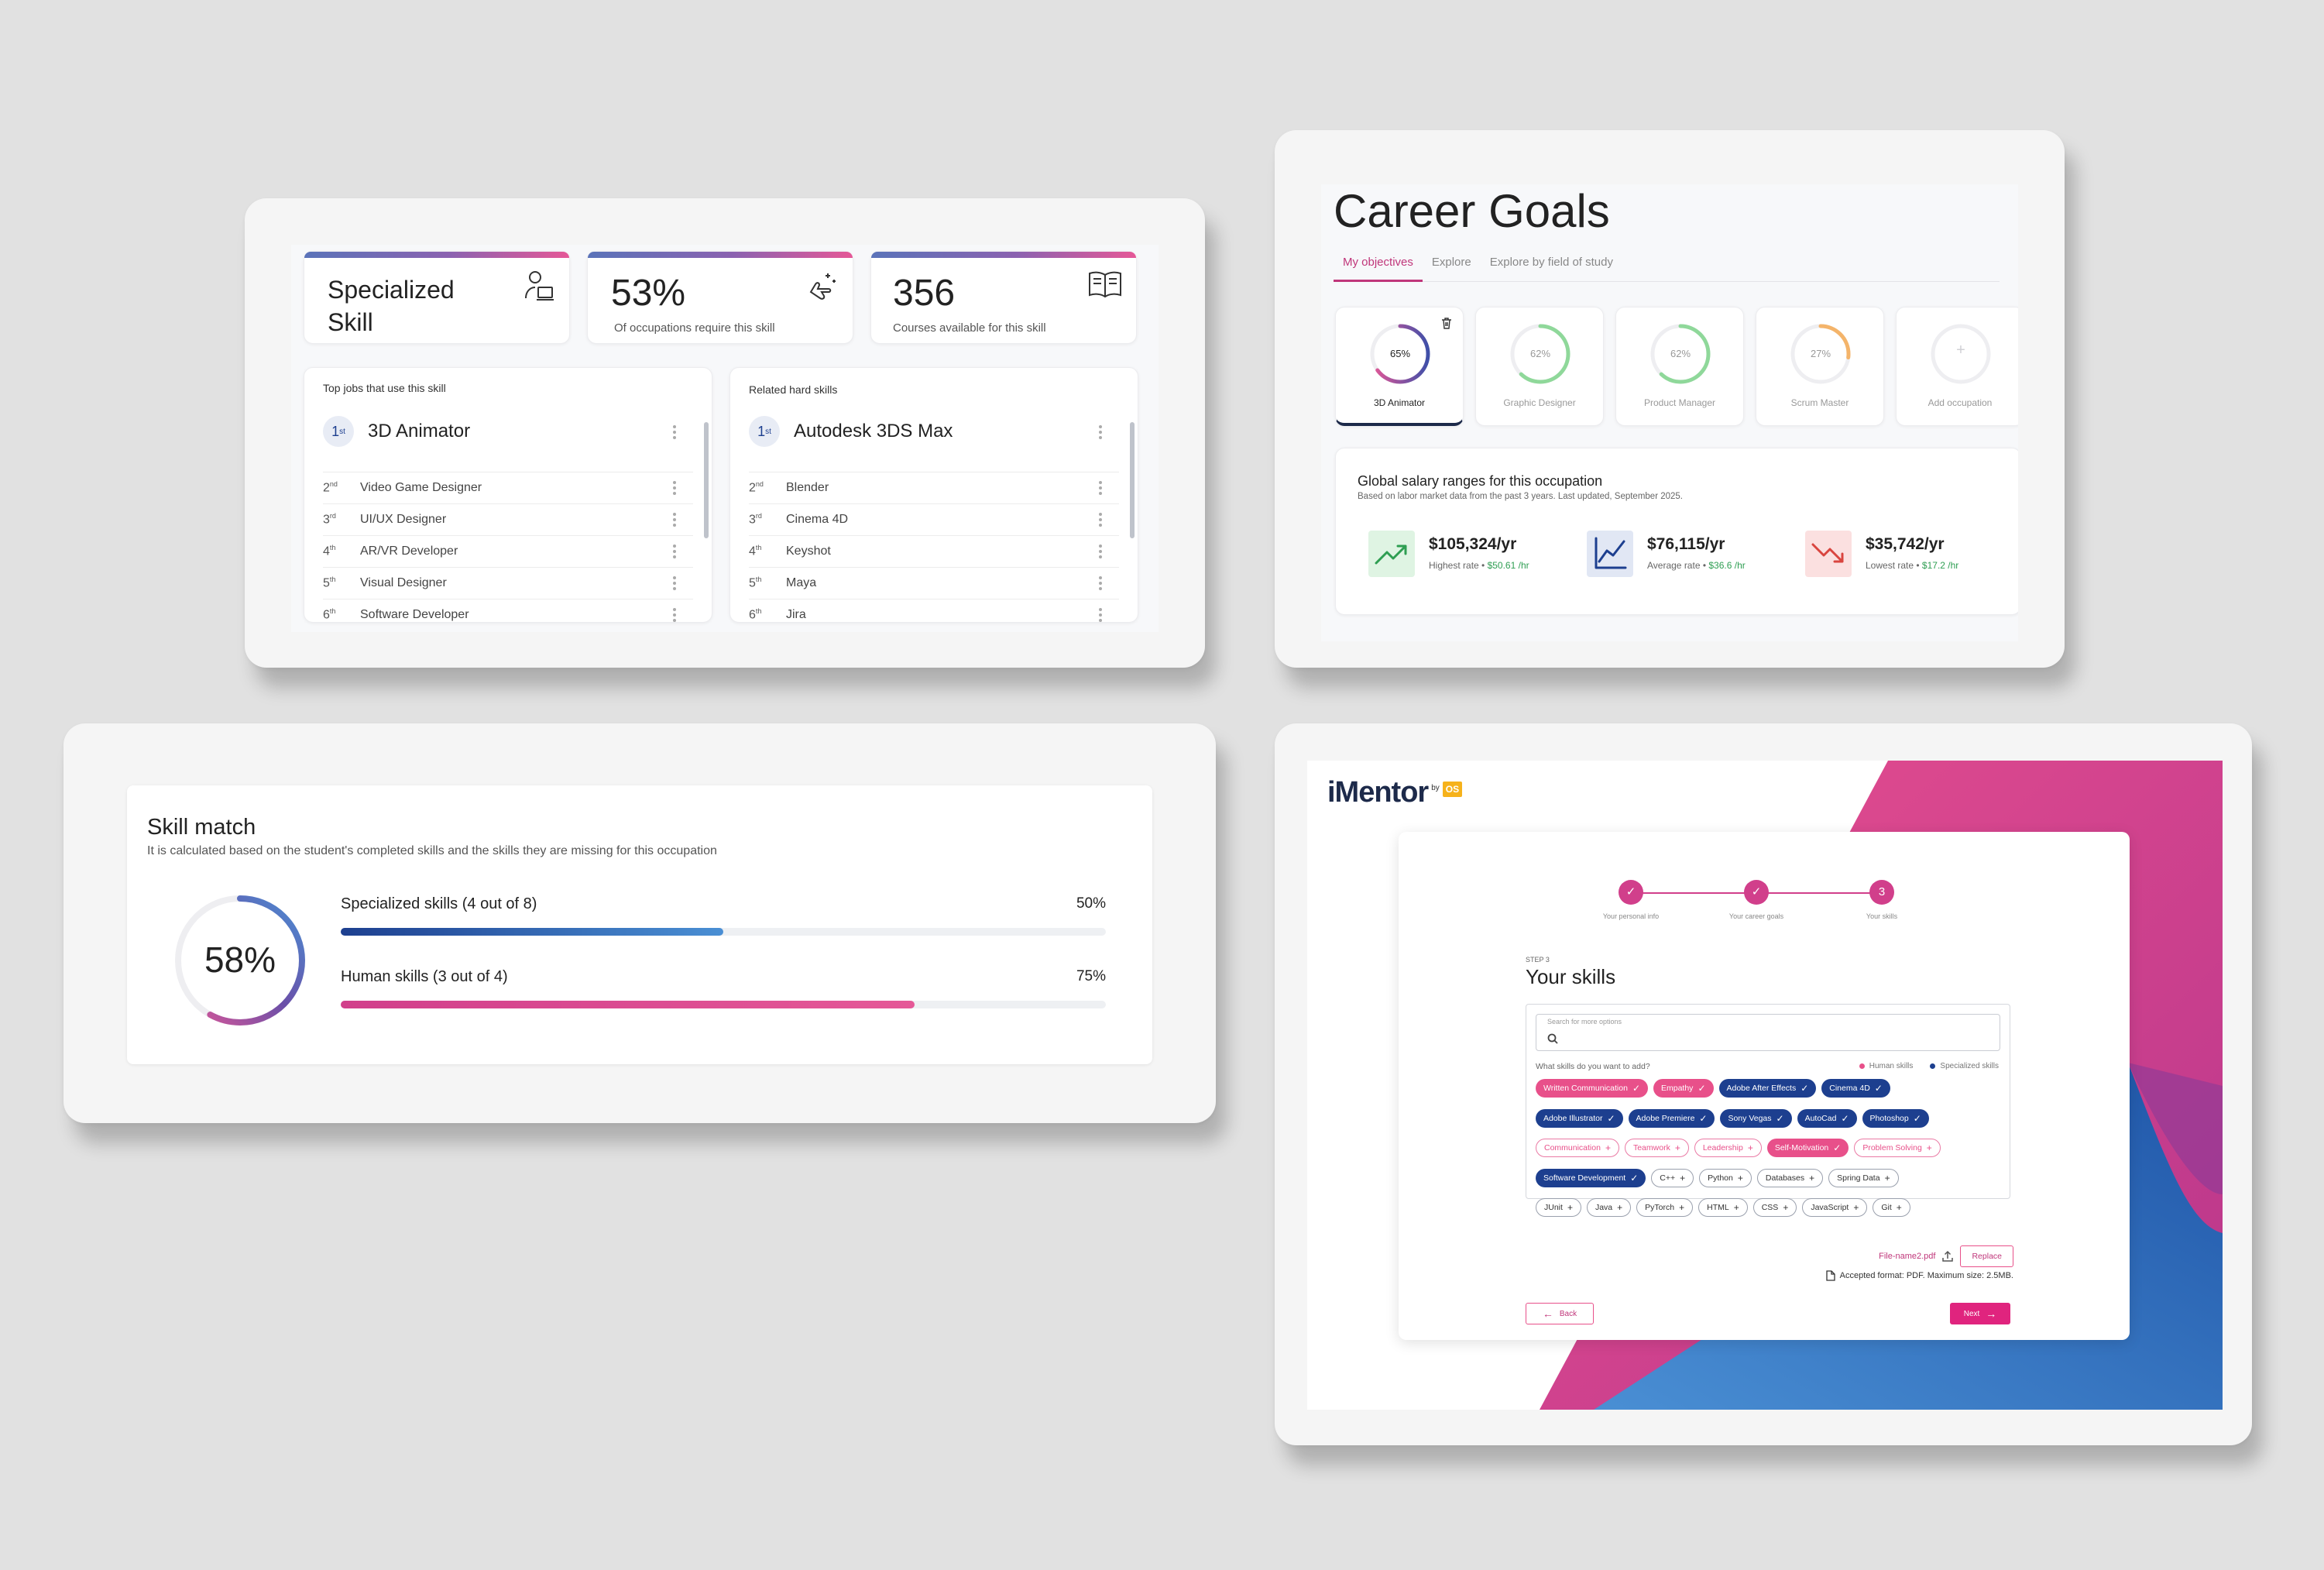  Describe the element at coordinates (508, 550) in the screenshot. I see `list-item: 4th AR/VR Developer` at that location.